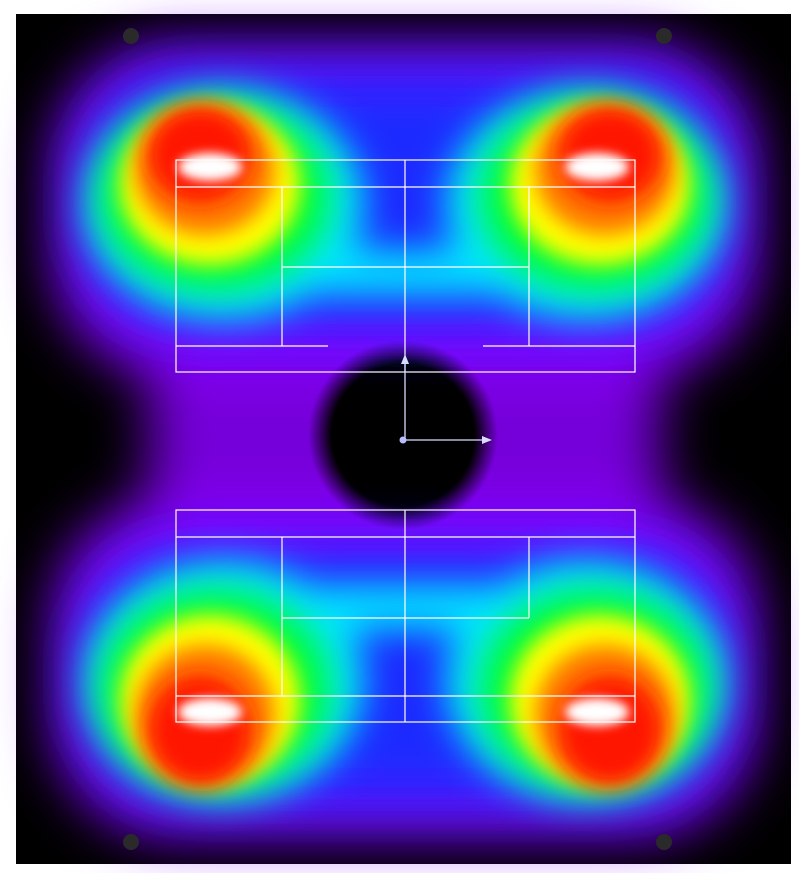 The width and height of the screenshot is (799, 873). I want to click on y-axis-arrow-icon, so click(405, 359).